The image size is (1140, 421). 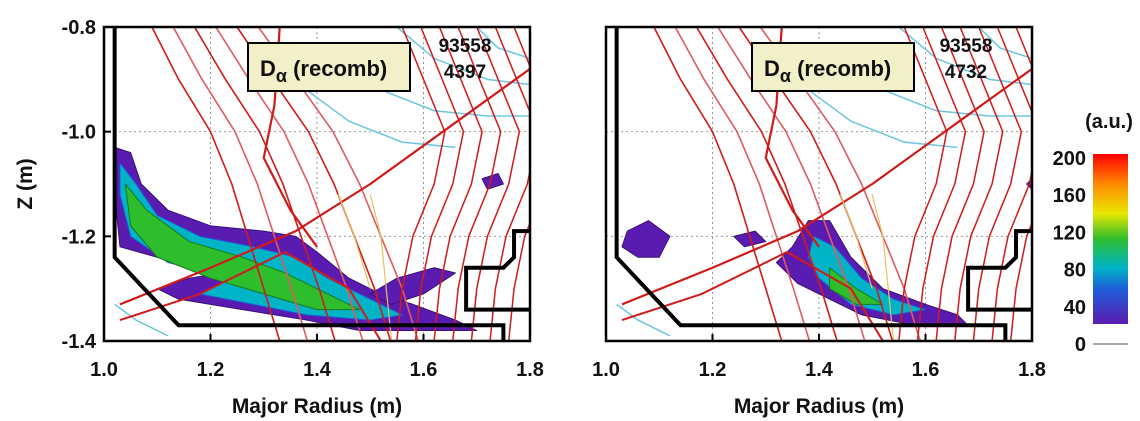 What do you see at coordinates (424, 370) in the screenshot?
I see `left-xtick-label: 1.6` at bounding box center [424, 370].